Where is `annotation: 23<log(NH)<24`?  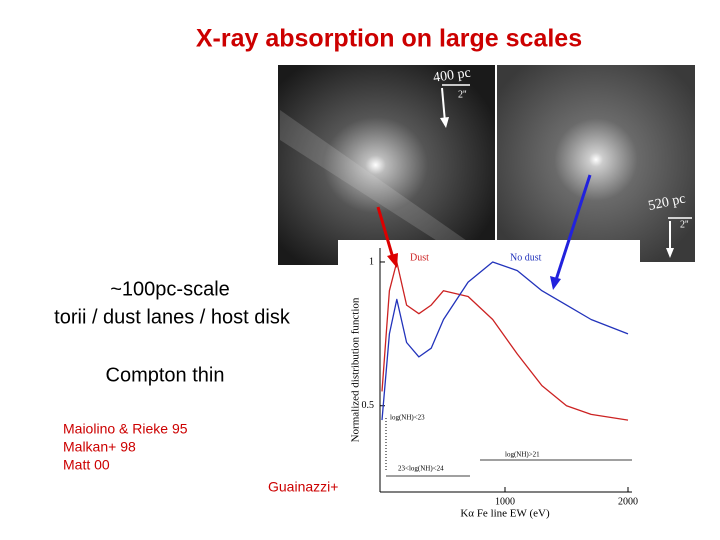 annotation: 23<log(NH)<24 is located at coordinates (421, 469).